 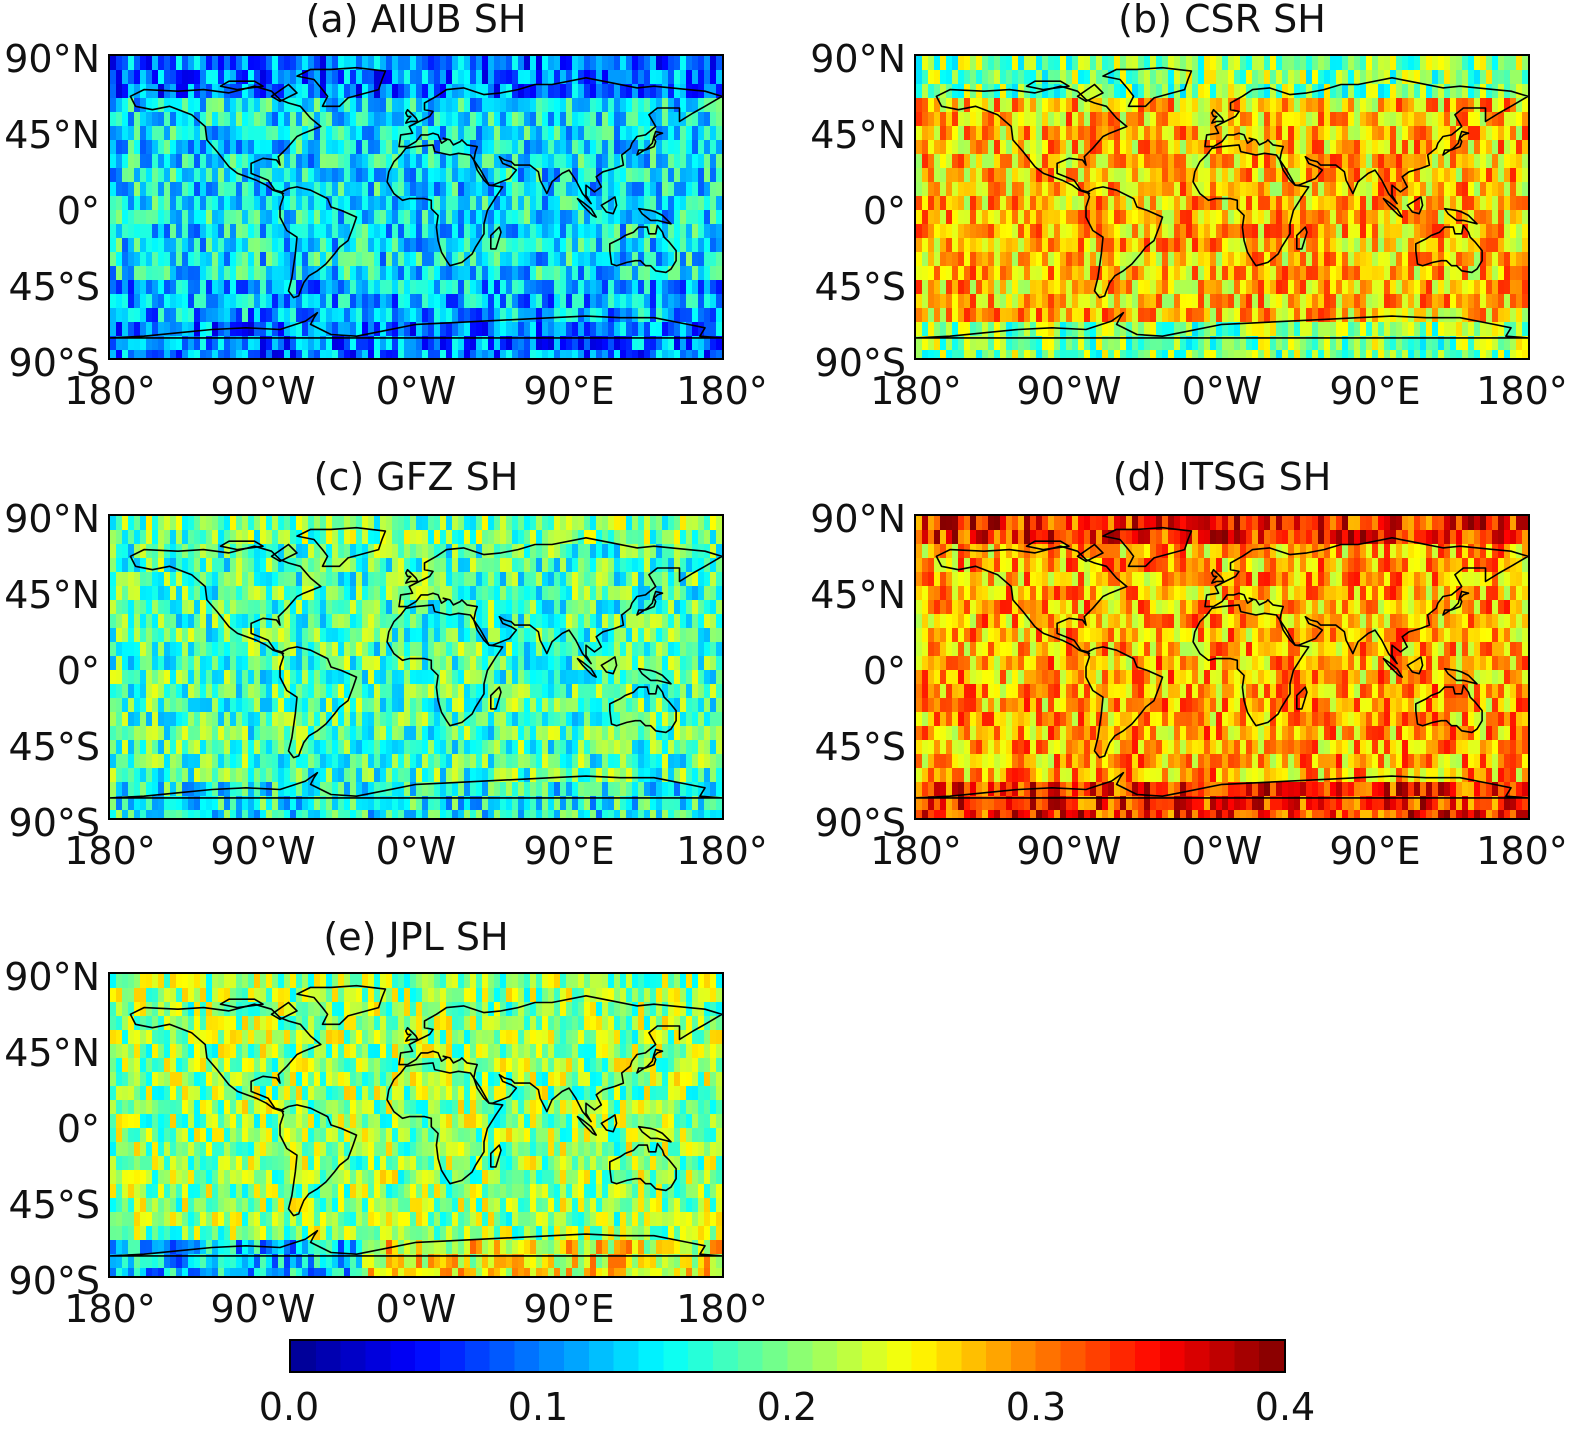 What do you see at coordinates (416, 937) in the screenshot?
I see `panel-title: (e) JPL SH` at bounding box center [416, 937].